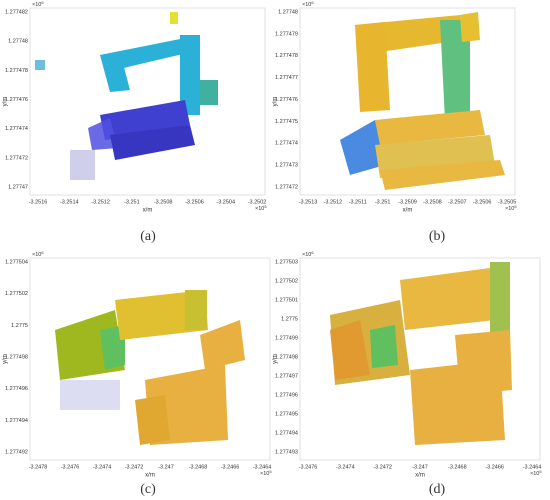 This screenshot has height=500, width=550. I want to click on x-tick-label: -3.2512, so click(333, 202).